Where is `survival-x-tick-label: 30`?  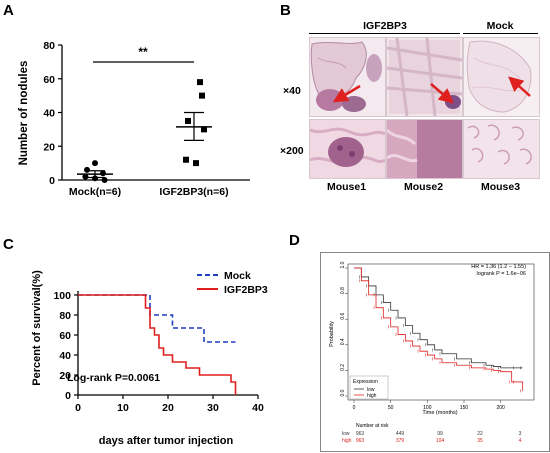 survival-x-tick-label: 30 is located at coordinates (213, 408).